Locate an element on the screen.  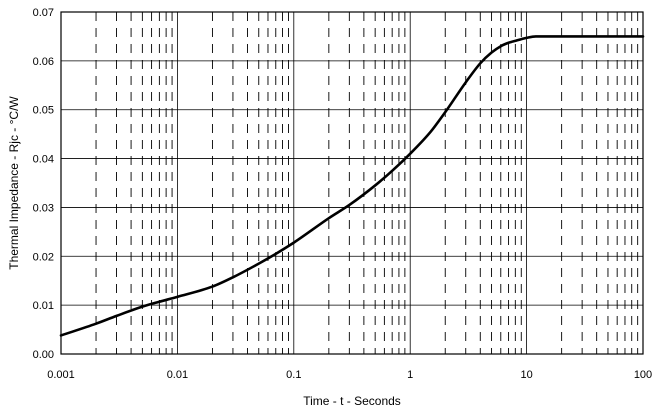
y-tick-label: 0.07 is located at coordinates (43, 13).